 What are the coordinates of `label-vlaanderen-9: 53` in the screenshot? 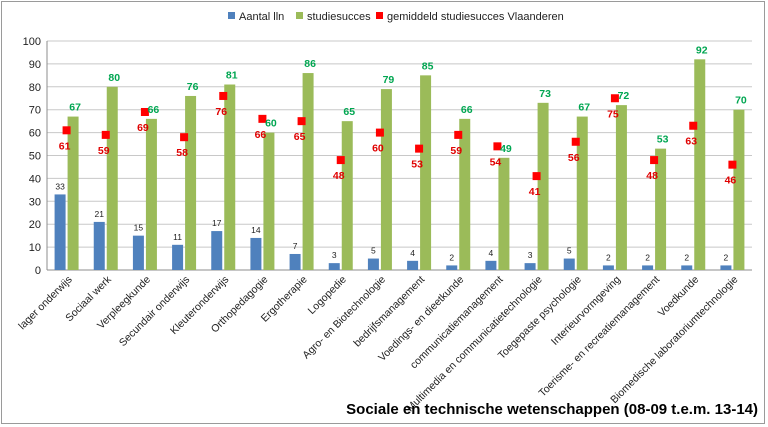 It's located at (417, 165).